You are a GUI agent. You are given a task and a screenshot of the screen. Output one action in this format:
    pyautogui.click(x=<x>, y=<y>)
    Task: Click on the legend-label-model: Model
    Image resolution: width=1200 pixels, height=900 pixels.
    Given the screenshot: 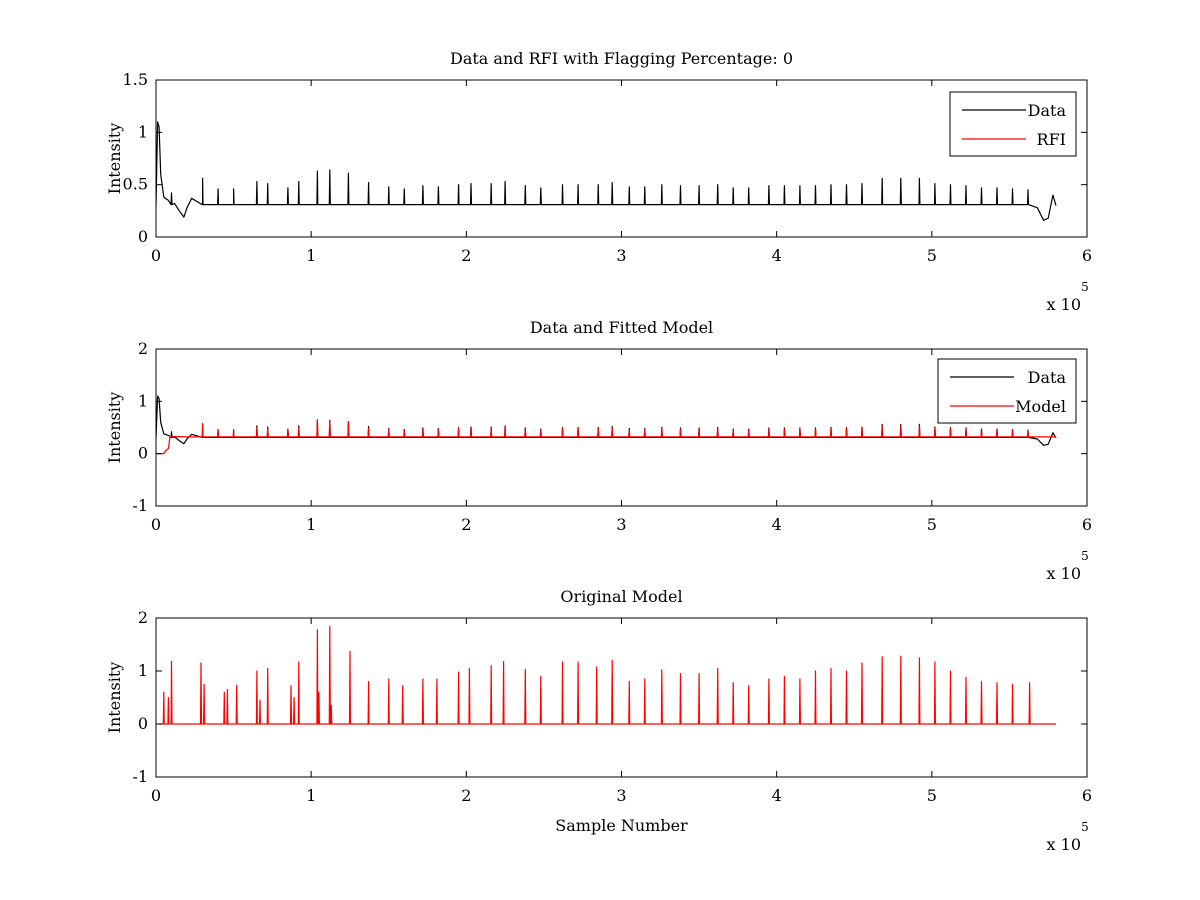 What is the action you would take?
    pyautogui.click(x=1040, y=406)
    